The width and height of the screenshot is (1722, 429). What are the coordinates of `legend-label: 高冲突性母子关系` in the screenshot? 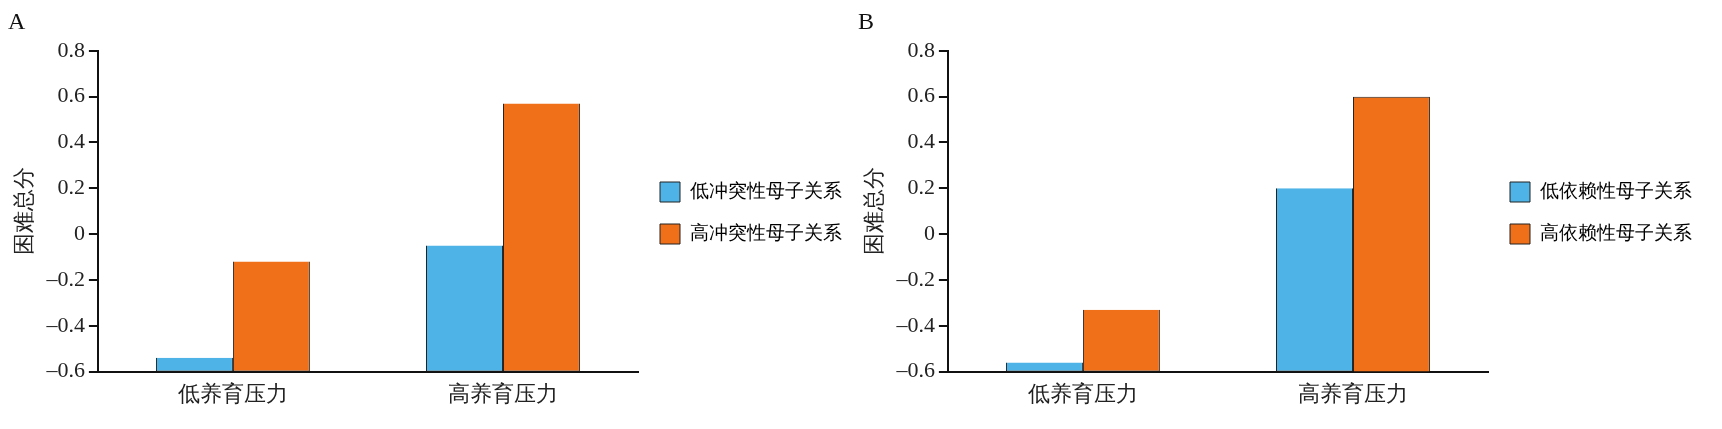 It's located at (765, 232).